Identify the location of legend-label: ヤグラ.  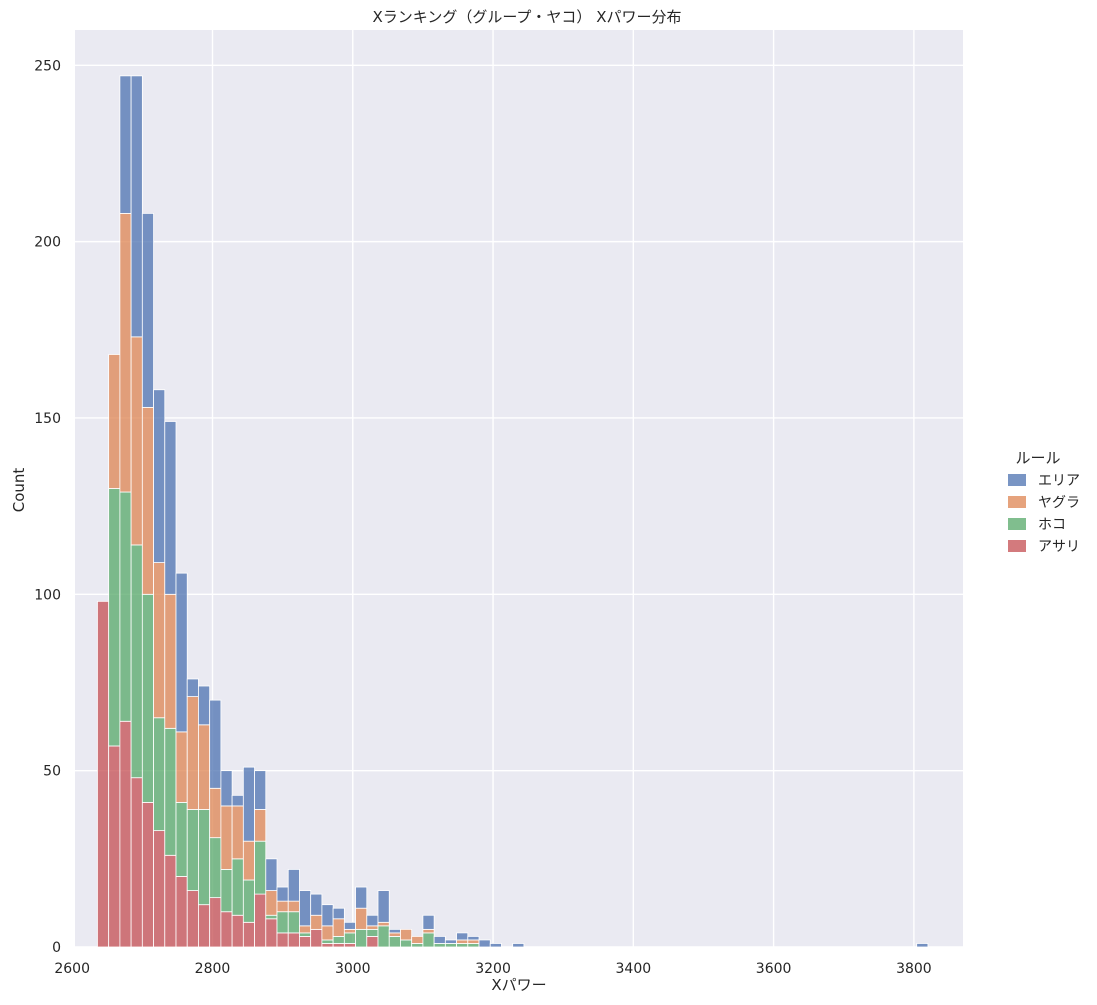
(1059, 503).